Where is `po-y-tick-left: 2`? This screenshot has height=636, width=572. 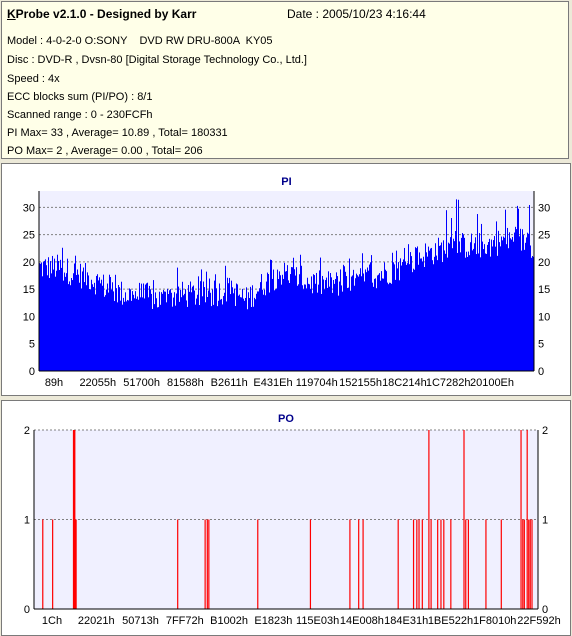
po-y-tick-left: 2 is located at coordinates (27, 431).